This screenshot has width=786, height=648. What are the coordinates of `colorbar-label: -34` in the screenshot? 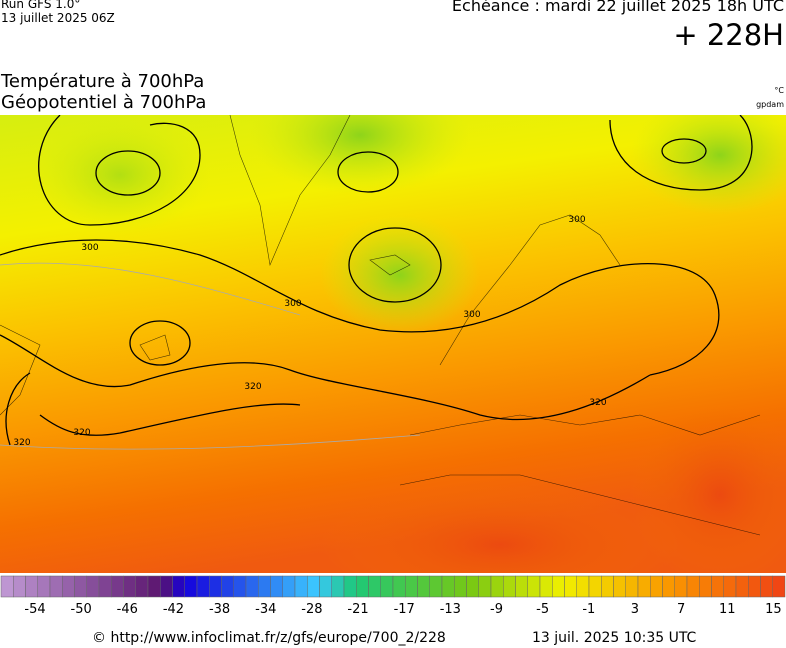 It's located at (265, 609).